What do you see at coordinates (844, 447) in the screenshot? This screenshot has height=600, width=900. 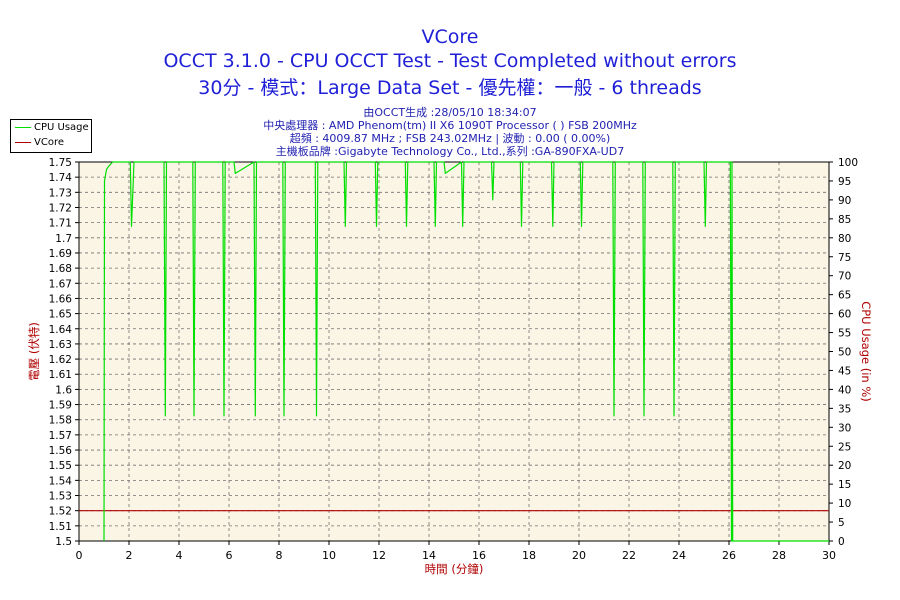 I see `y2-tick-label: 25` at bounding box center [844, 447].